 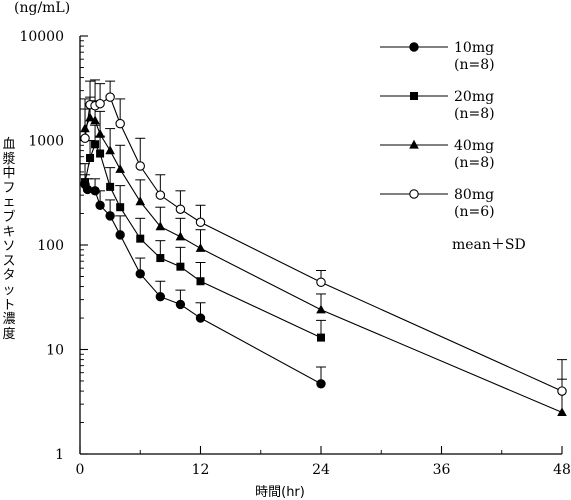 I want to click on legend-marker-40mg, so click(x=414, y=144).